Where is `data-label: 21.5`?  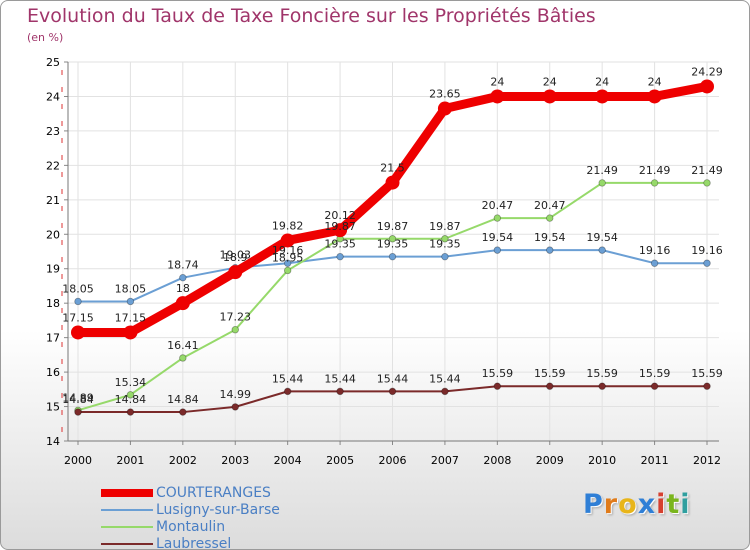 data-label: 21.5 is located at coordinates (392, 168).